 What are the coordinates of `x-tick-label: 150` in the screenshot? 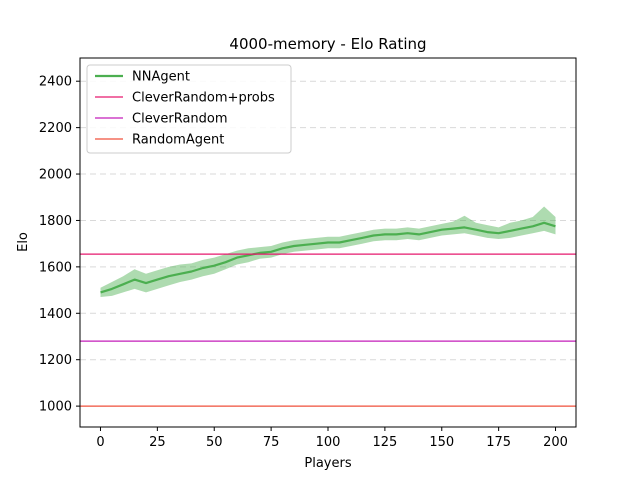 It's located at (441, 442).